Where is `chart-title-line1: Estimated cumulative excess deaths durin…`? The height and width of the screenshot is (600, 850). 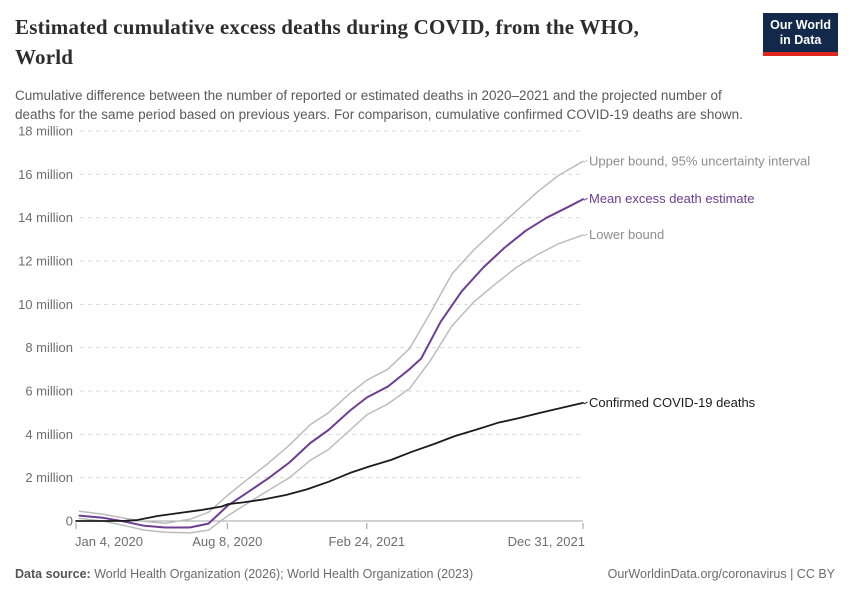
chart-title-line1: Estimated cumulative excess deaths durin… is located at coordinates (327, 27).